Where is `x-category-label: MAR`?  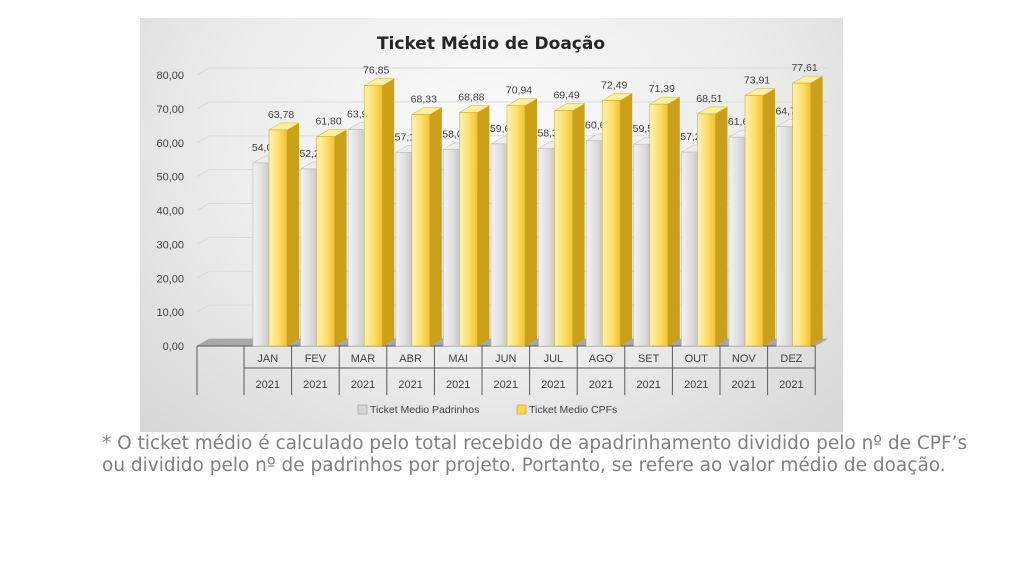
x-category-label: MAR is located at coordinates (363, 359).